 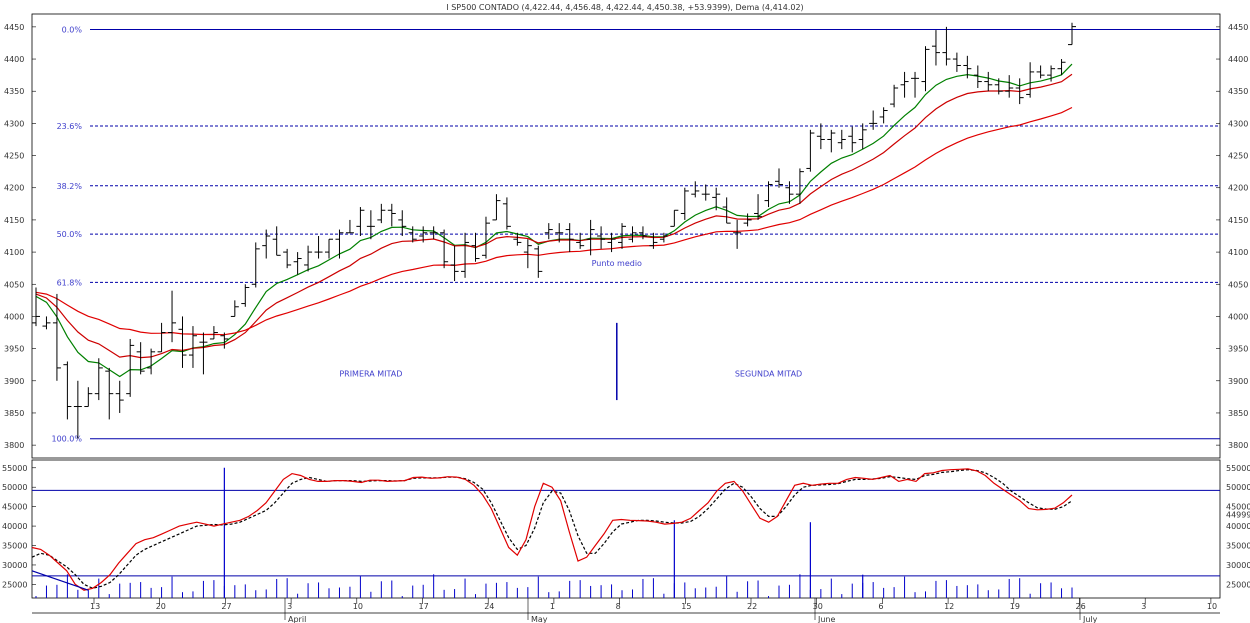 I want to click on osc-tick-label-left: 30000, so click(x=14, y=565).